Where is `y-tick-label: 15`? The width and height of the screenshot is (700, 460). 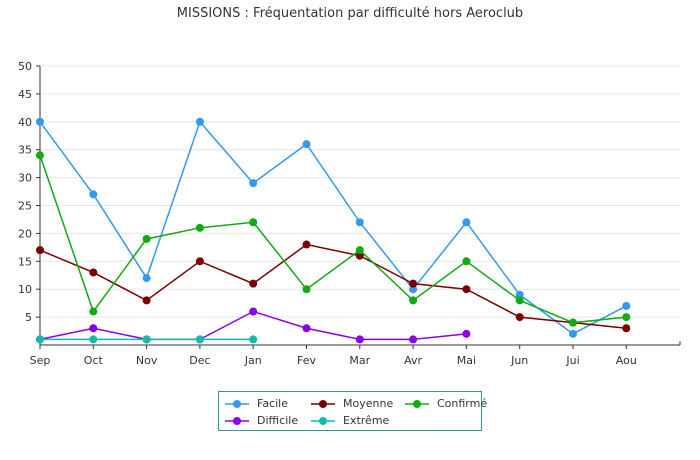
y-tick-label: 15 is located at coordinates (25, 261).